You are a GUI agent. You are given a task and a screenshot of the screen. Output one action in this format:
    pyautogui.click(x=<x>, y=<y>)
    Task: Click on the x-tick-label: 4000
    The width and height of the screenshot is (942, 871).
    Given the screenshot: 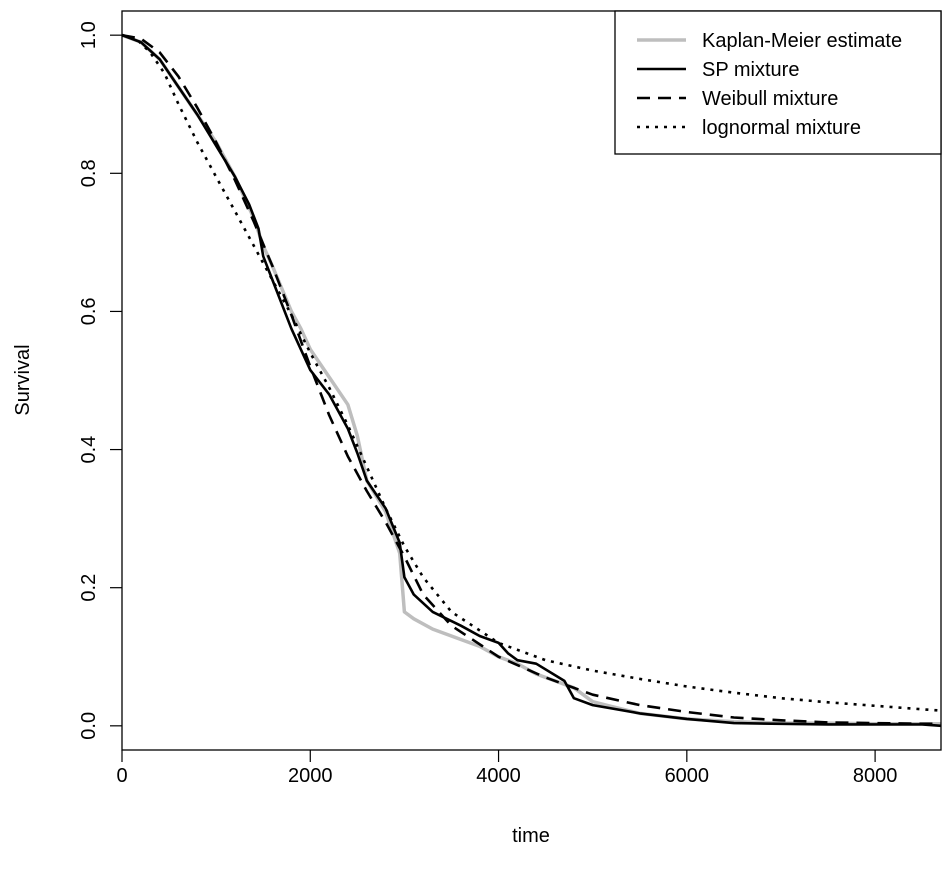 What is the action you would take?
    pyautogui.click(x=498, y=776)
    